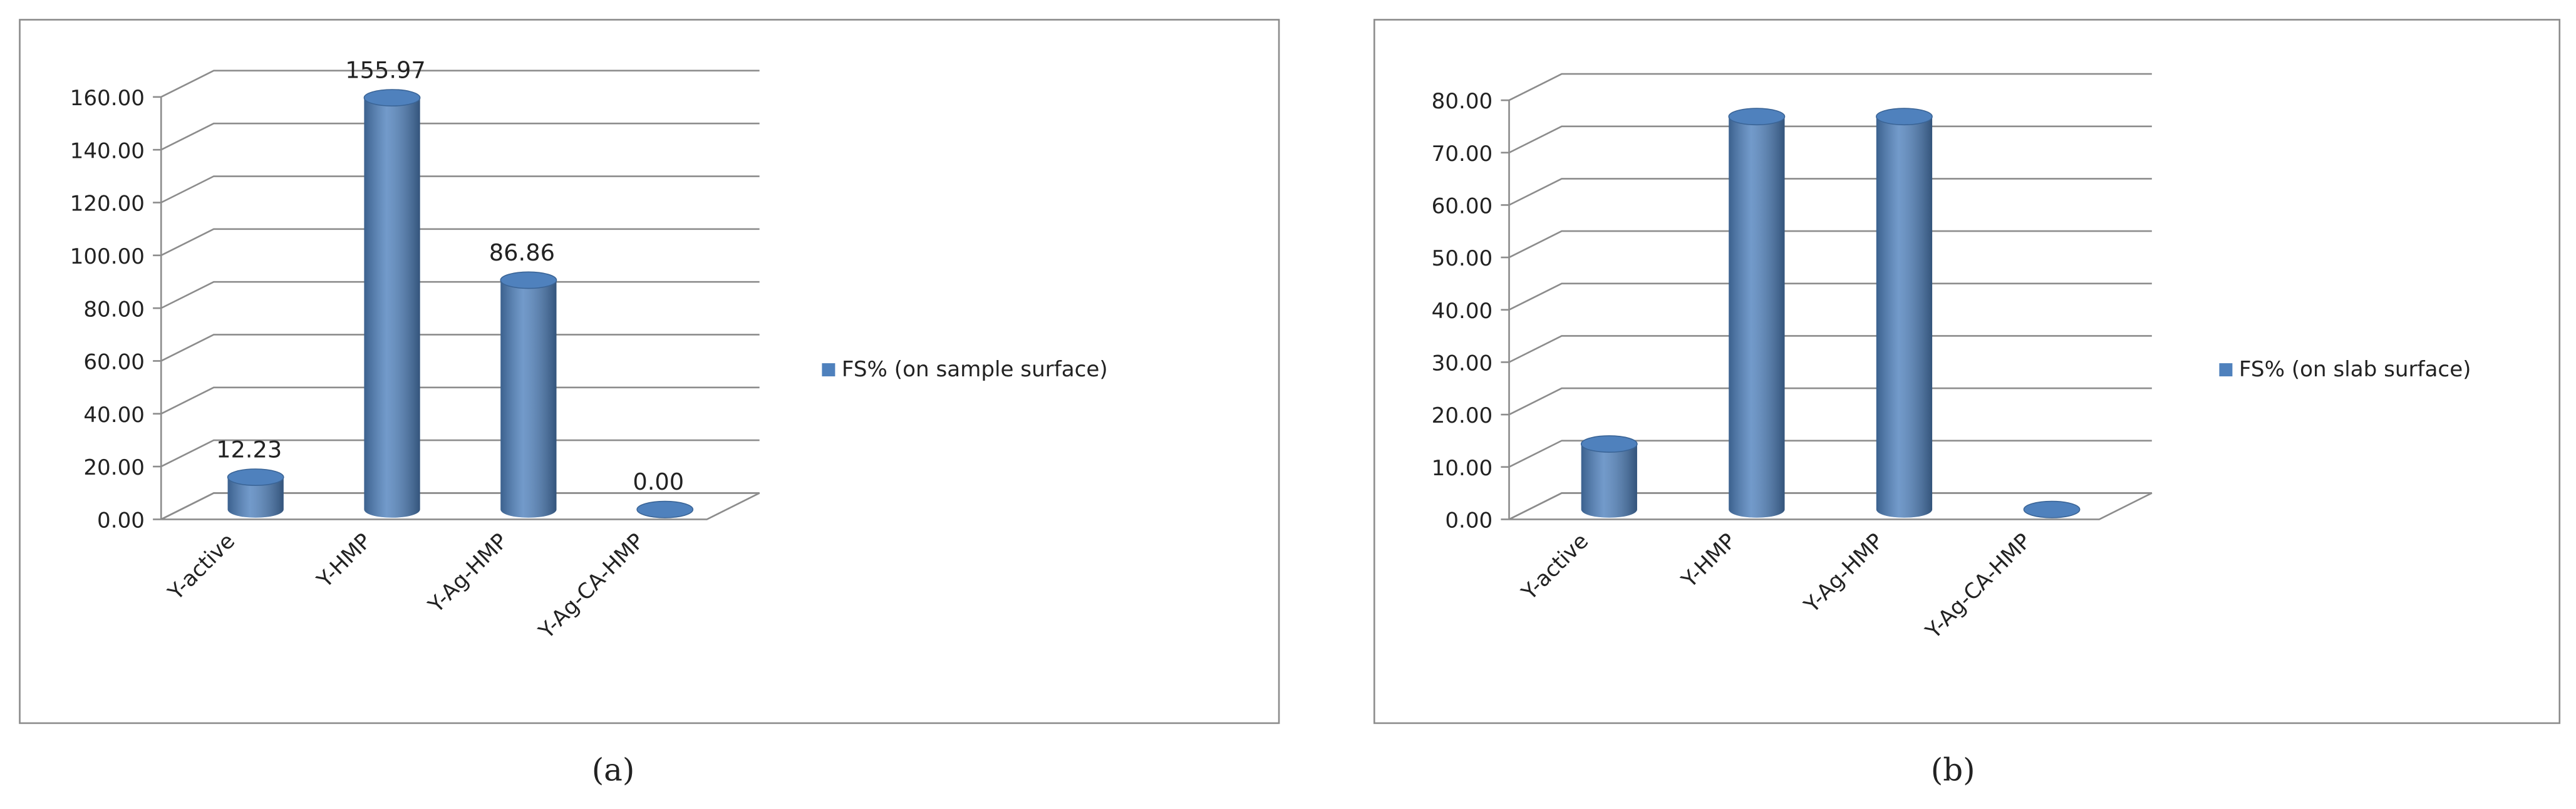  What do you see at coordinates (107, 205) in the screenshot?
I see `y-tick-label: 120.00` at bounding box center [107, 205].